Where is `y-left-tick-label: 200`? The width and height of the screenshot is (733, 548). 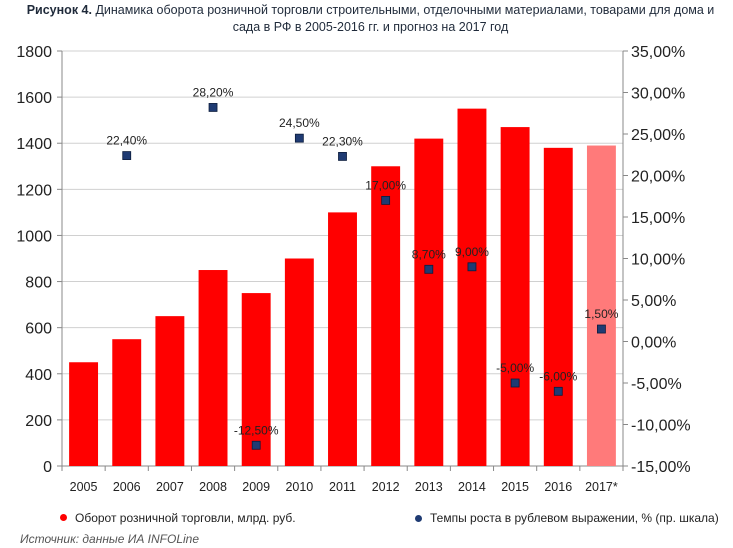 y-left-tick-label: 200 is located at coordinates (38, 421).